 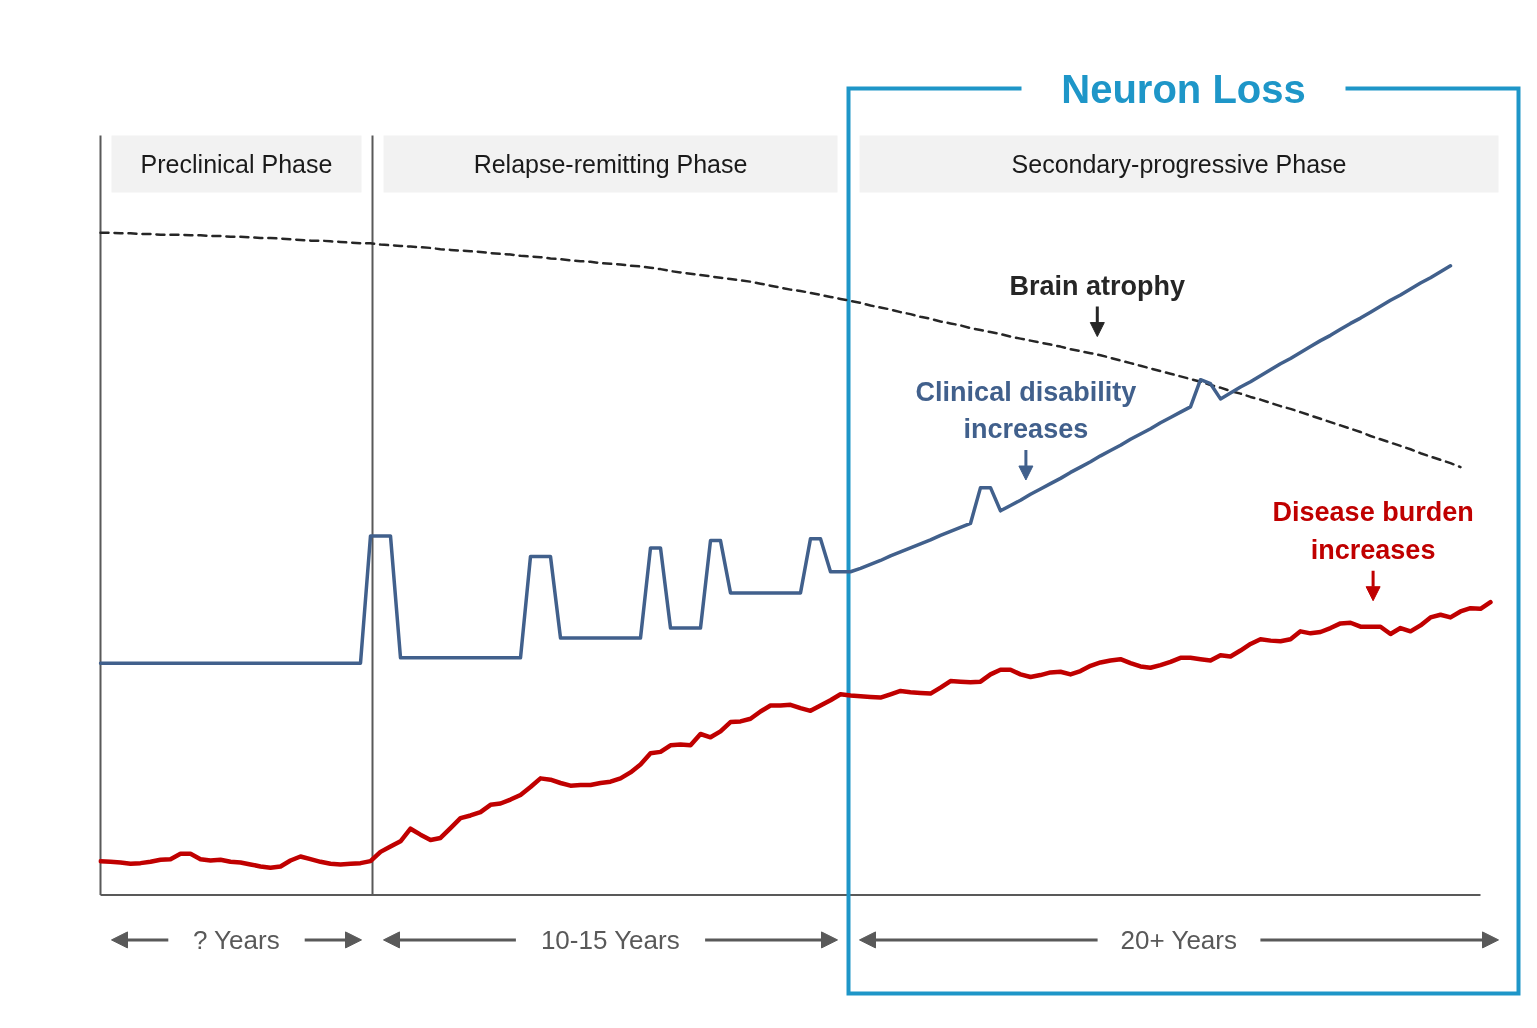 What do you see at coordinates (610, 163) in the screenshot?
I see `text: Relapse-remitting Phase` at bounding box center [610, 163].